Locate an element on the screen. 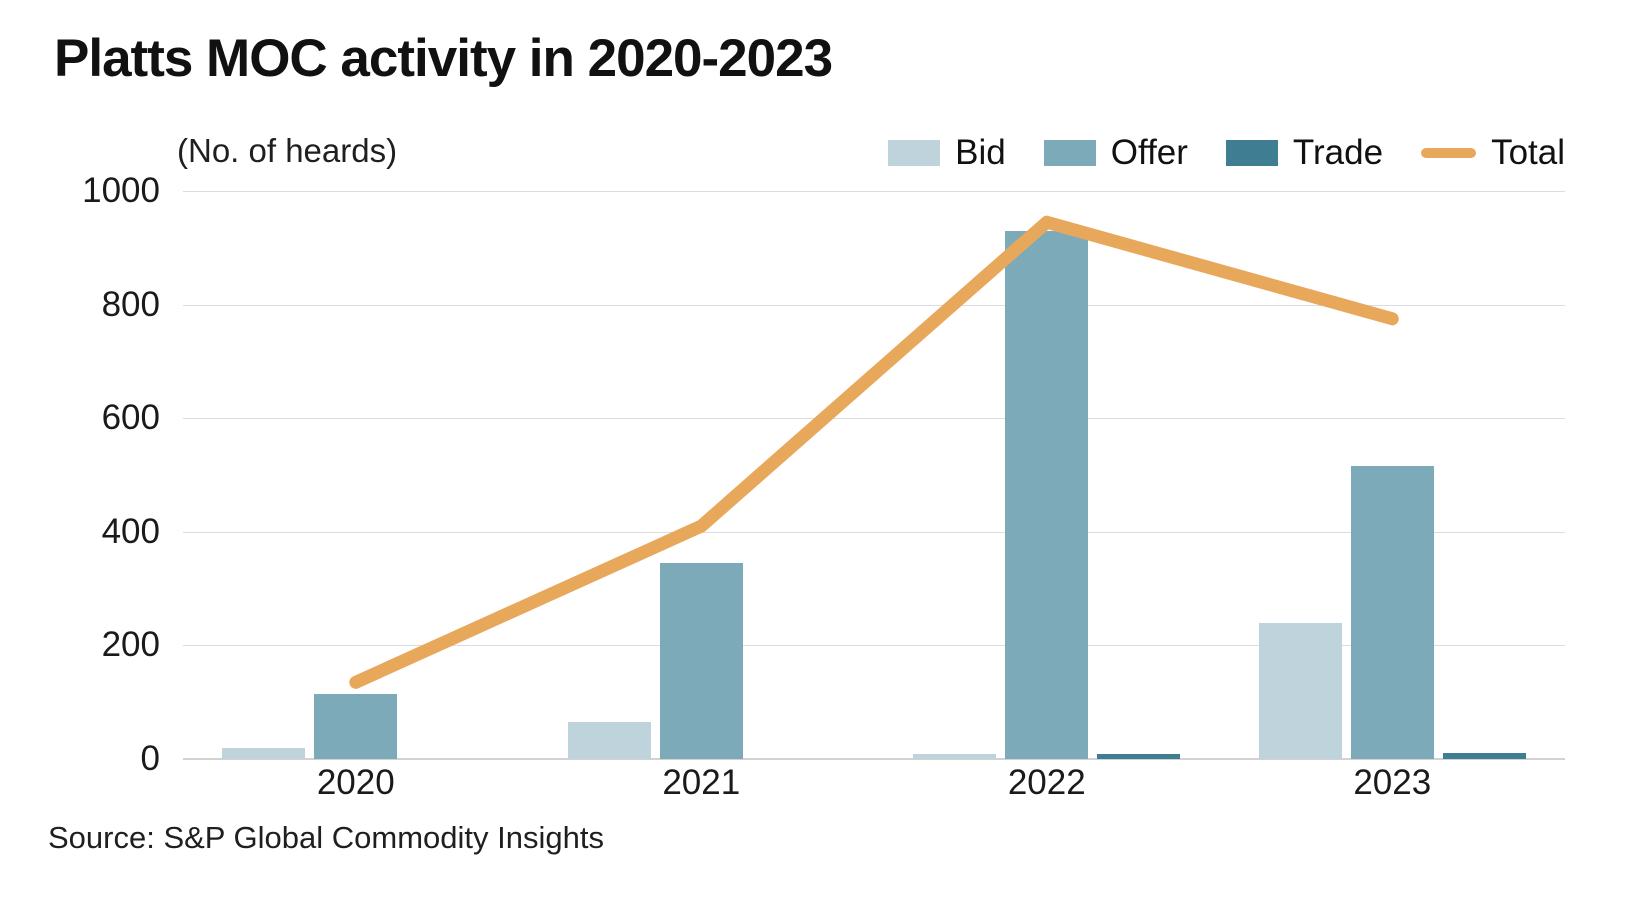  legend-swatch-bid-icon is located at coordinates (914, 153).